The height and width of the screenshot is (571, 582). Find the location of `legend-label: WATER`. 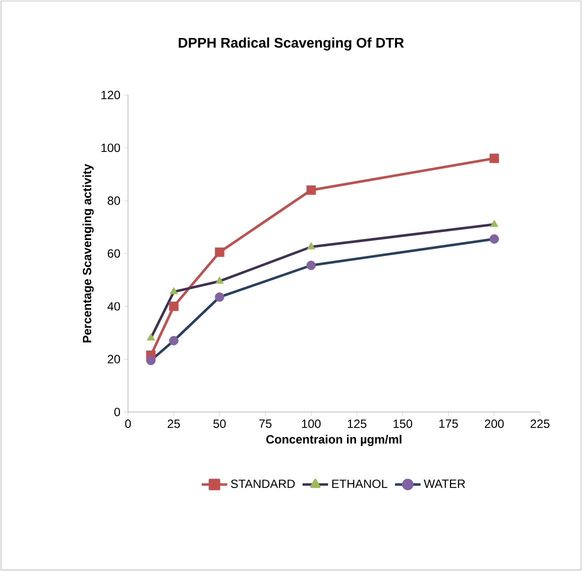

legend-label: WATER is located at coordinates (445, 484).